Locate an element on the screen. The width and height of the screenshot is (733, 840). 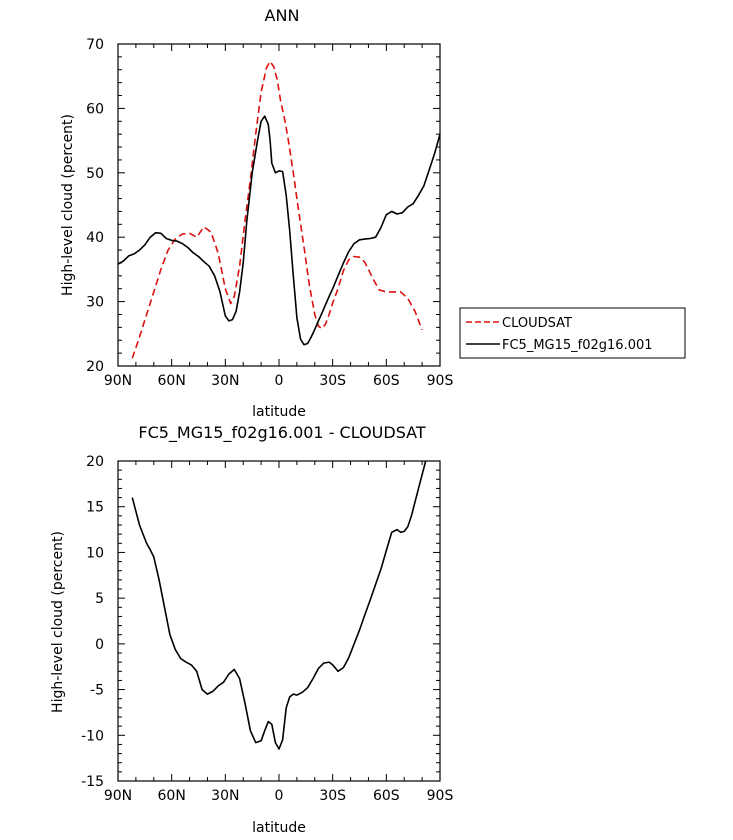
bottom-y-tick-label: -15 is located at coordinates (92, 782).